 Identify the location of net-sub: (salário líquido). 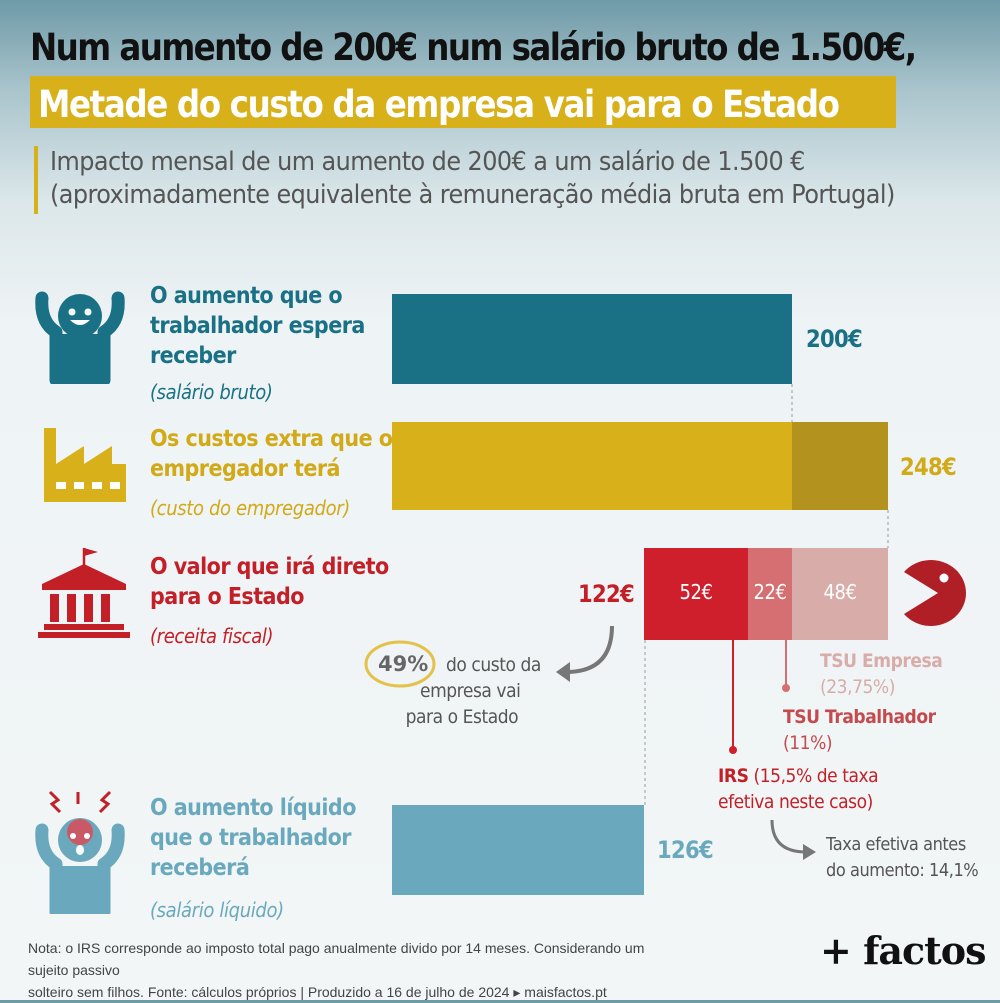
(217, 910).